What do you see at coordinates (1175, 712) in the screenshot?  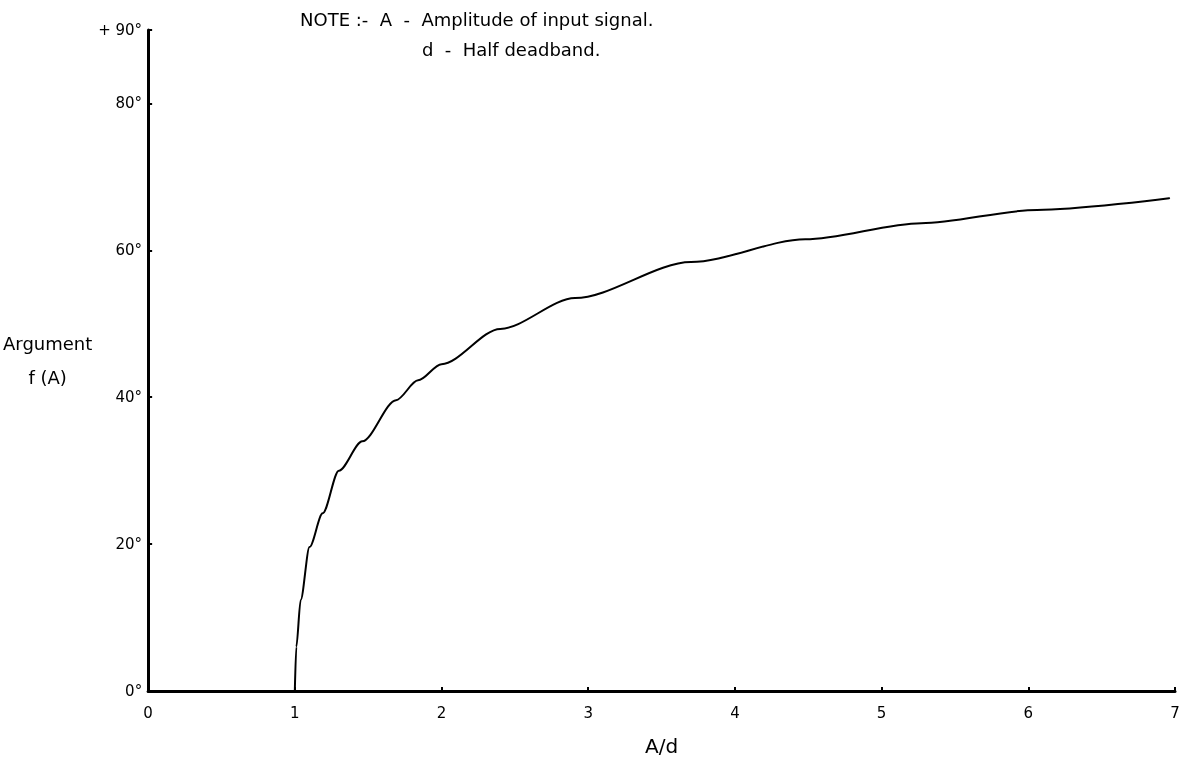 I see `x-tick-label: 7` at bounding box center [1175, 712].